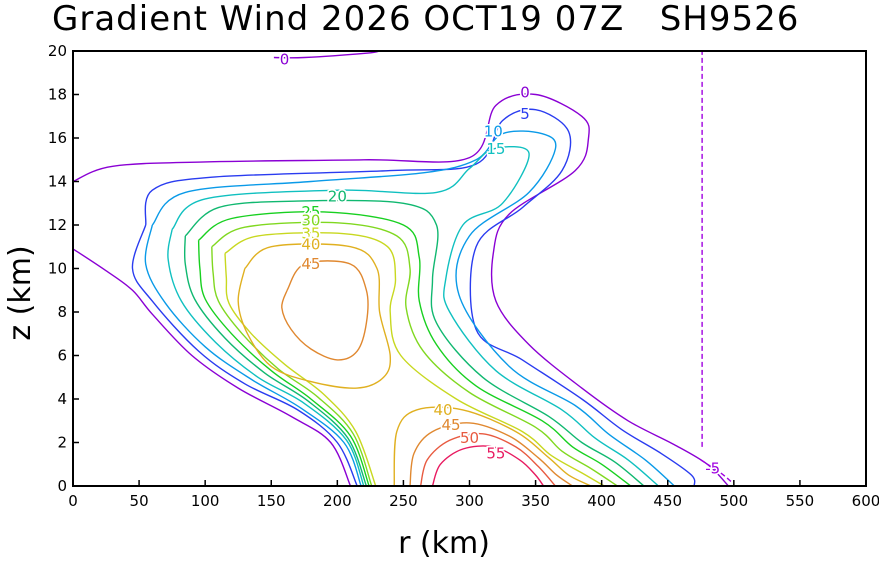 Image resolution: width=879 pixels, height=566 pixels. Describe the element at coordinates (734, 501) in the screenshot. I see `x-tick-label: 500` at that location.